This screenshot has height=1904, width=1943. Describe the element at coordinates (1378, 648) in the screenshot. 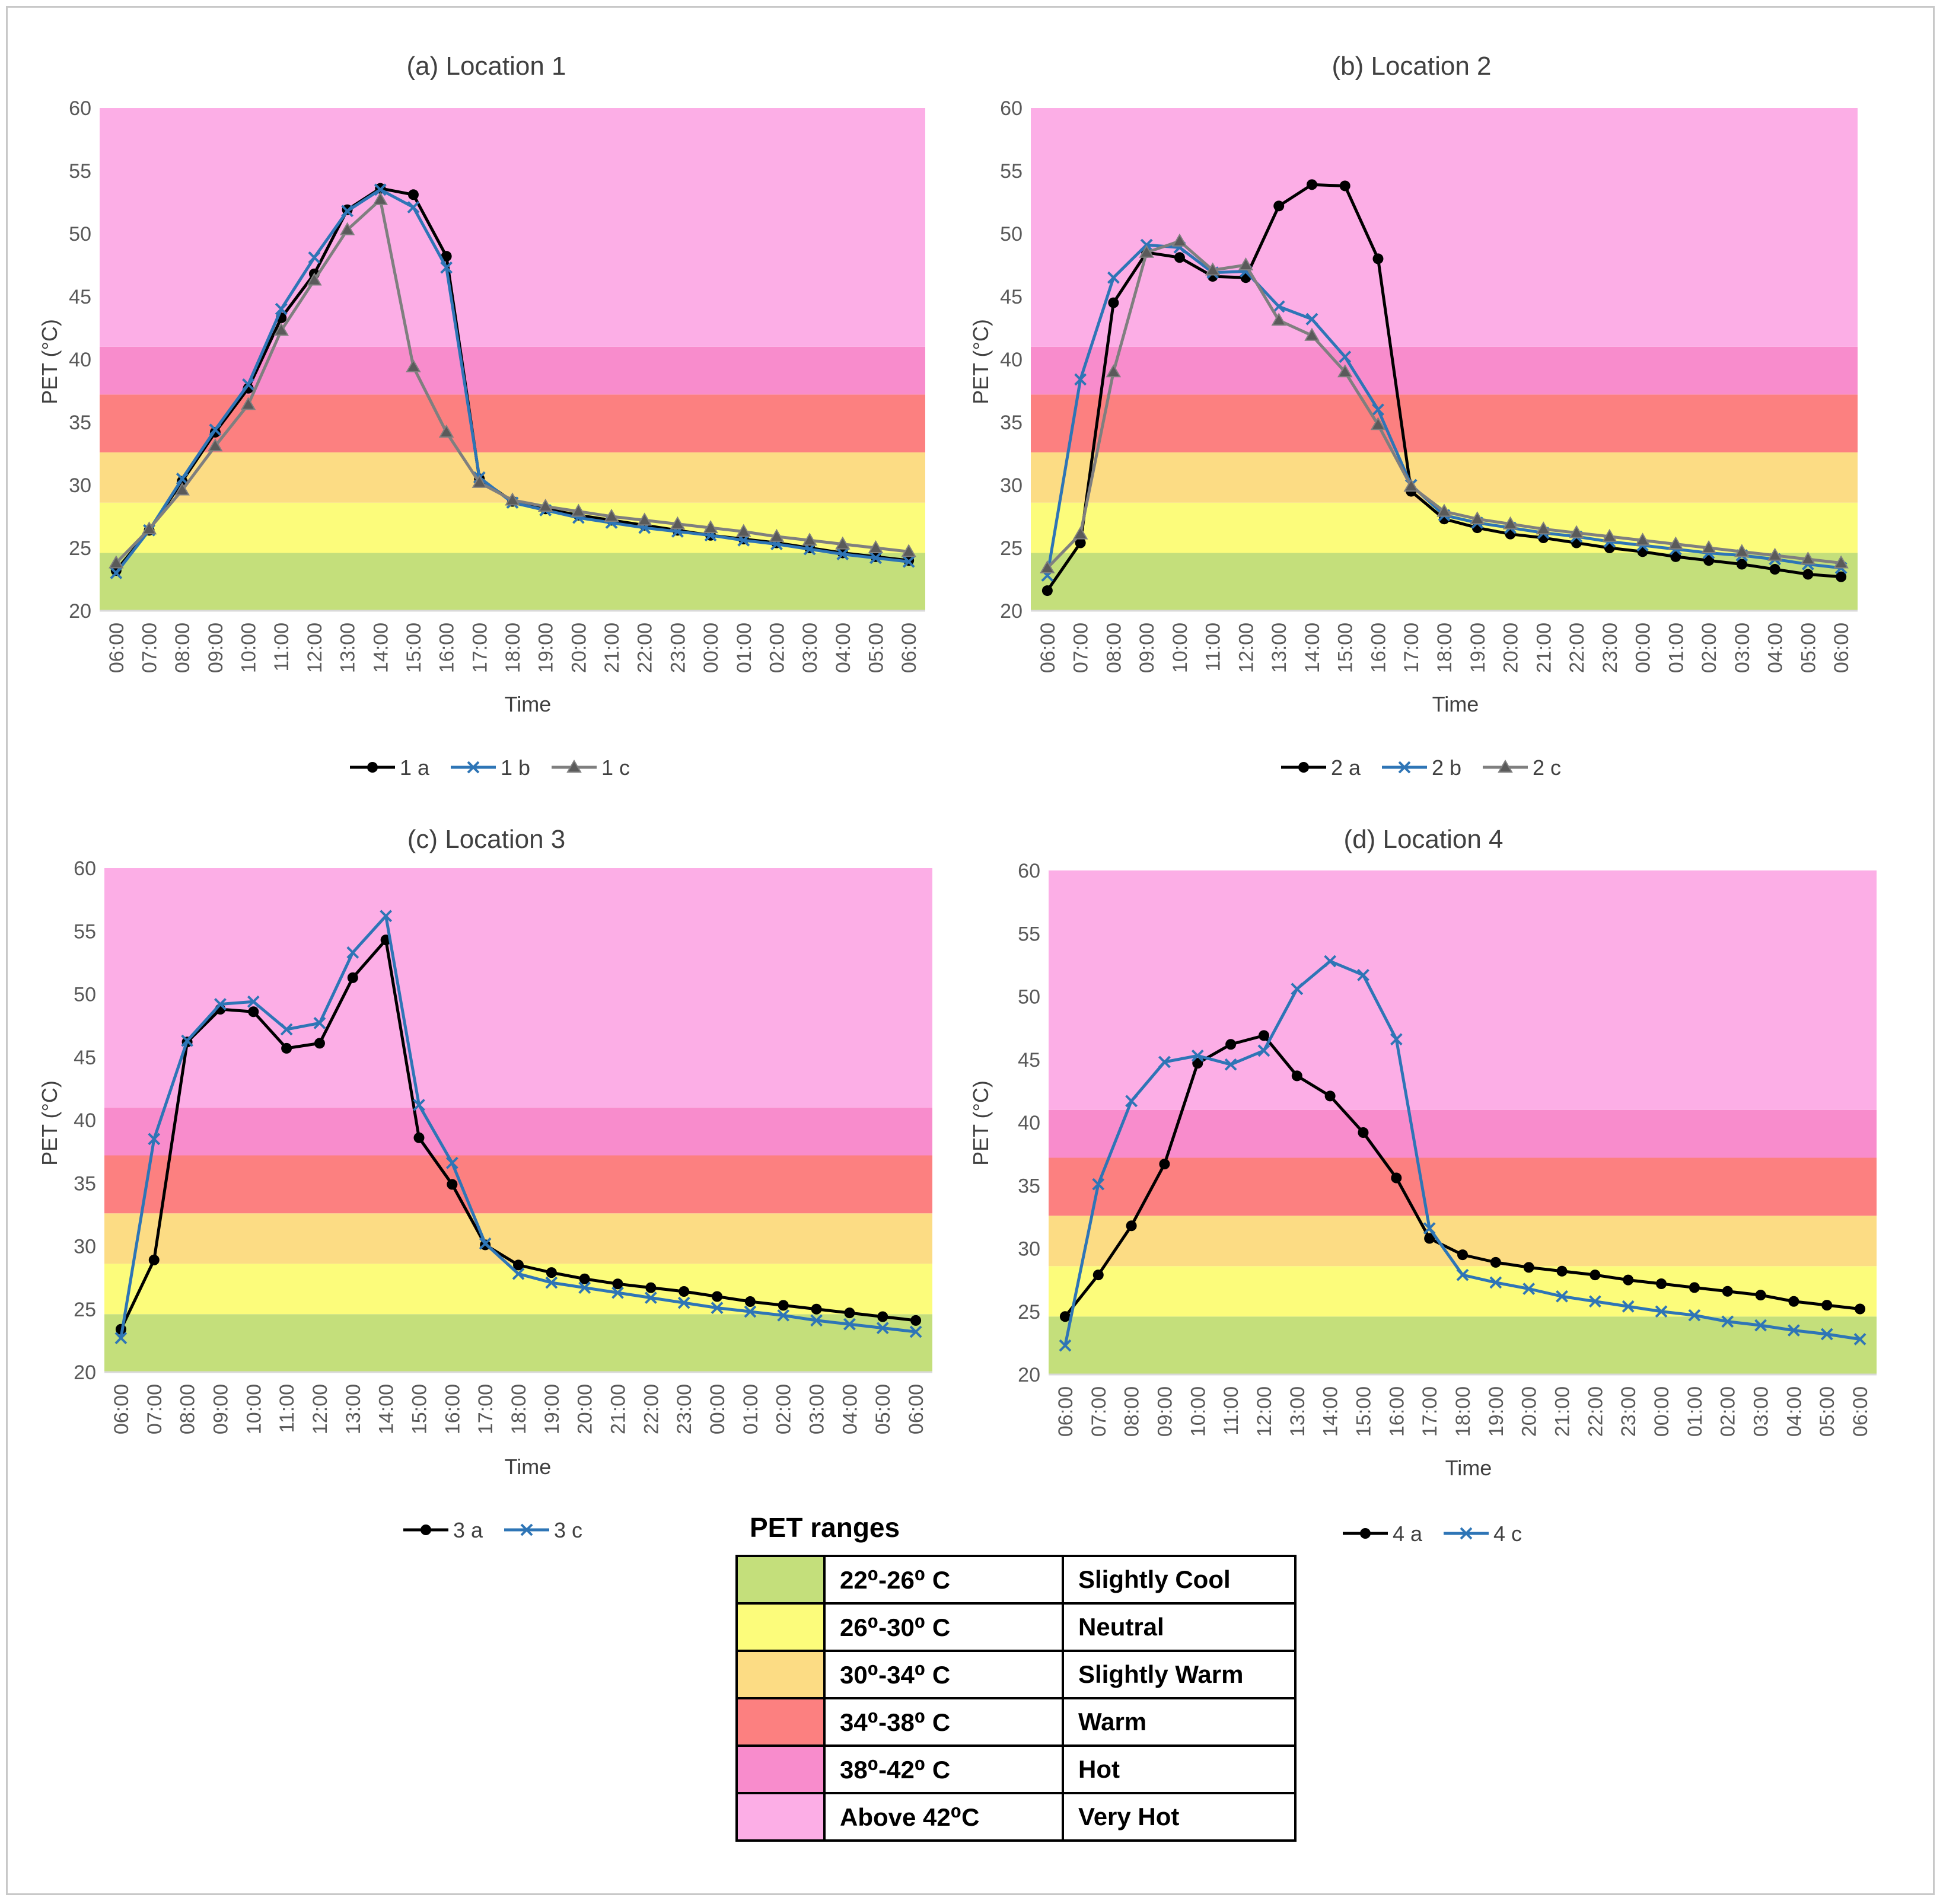

I see `x-tick-label: 16:00` at that location.